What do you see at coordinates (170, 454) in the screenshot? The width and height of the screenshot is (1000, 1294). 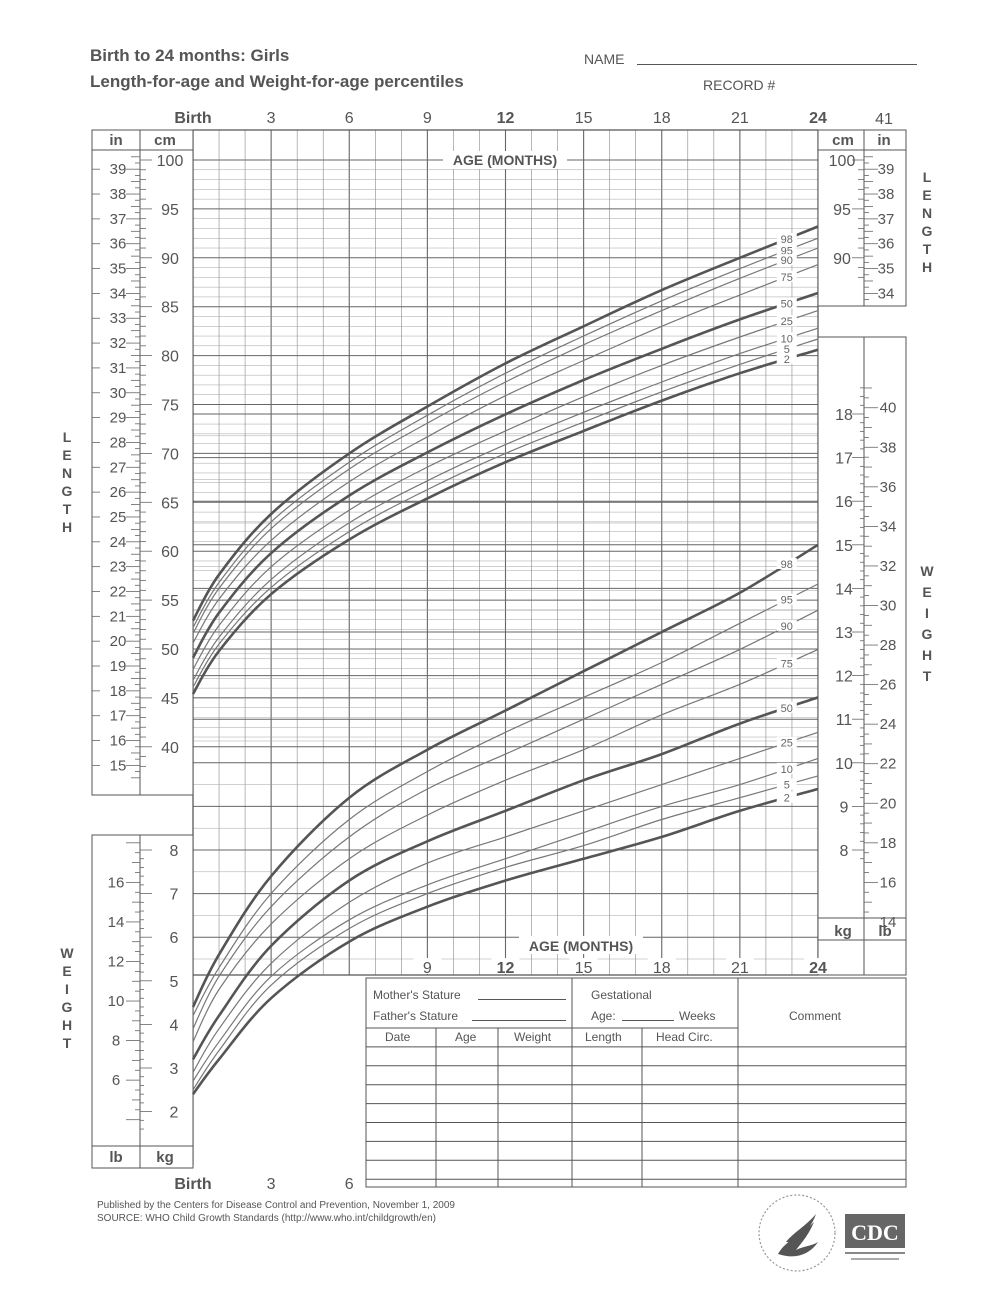 I see `length-cm-left-tick: 70` at bounding box center [170, 454].